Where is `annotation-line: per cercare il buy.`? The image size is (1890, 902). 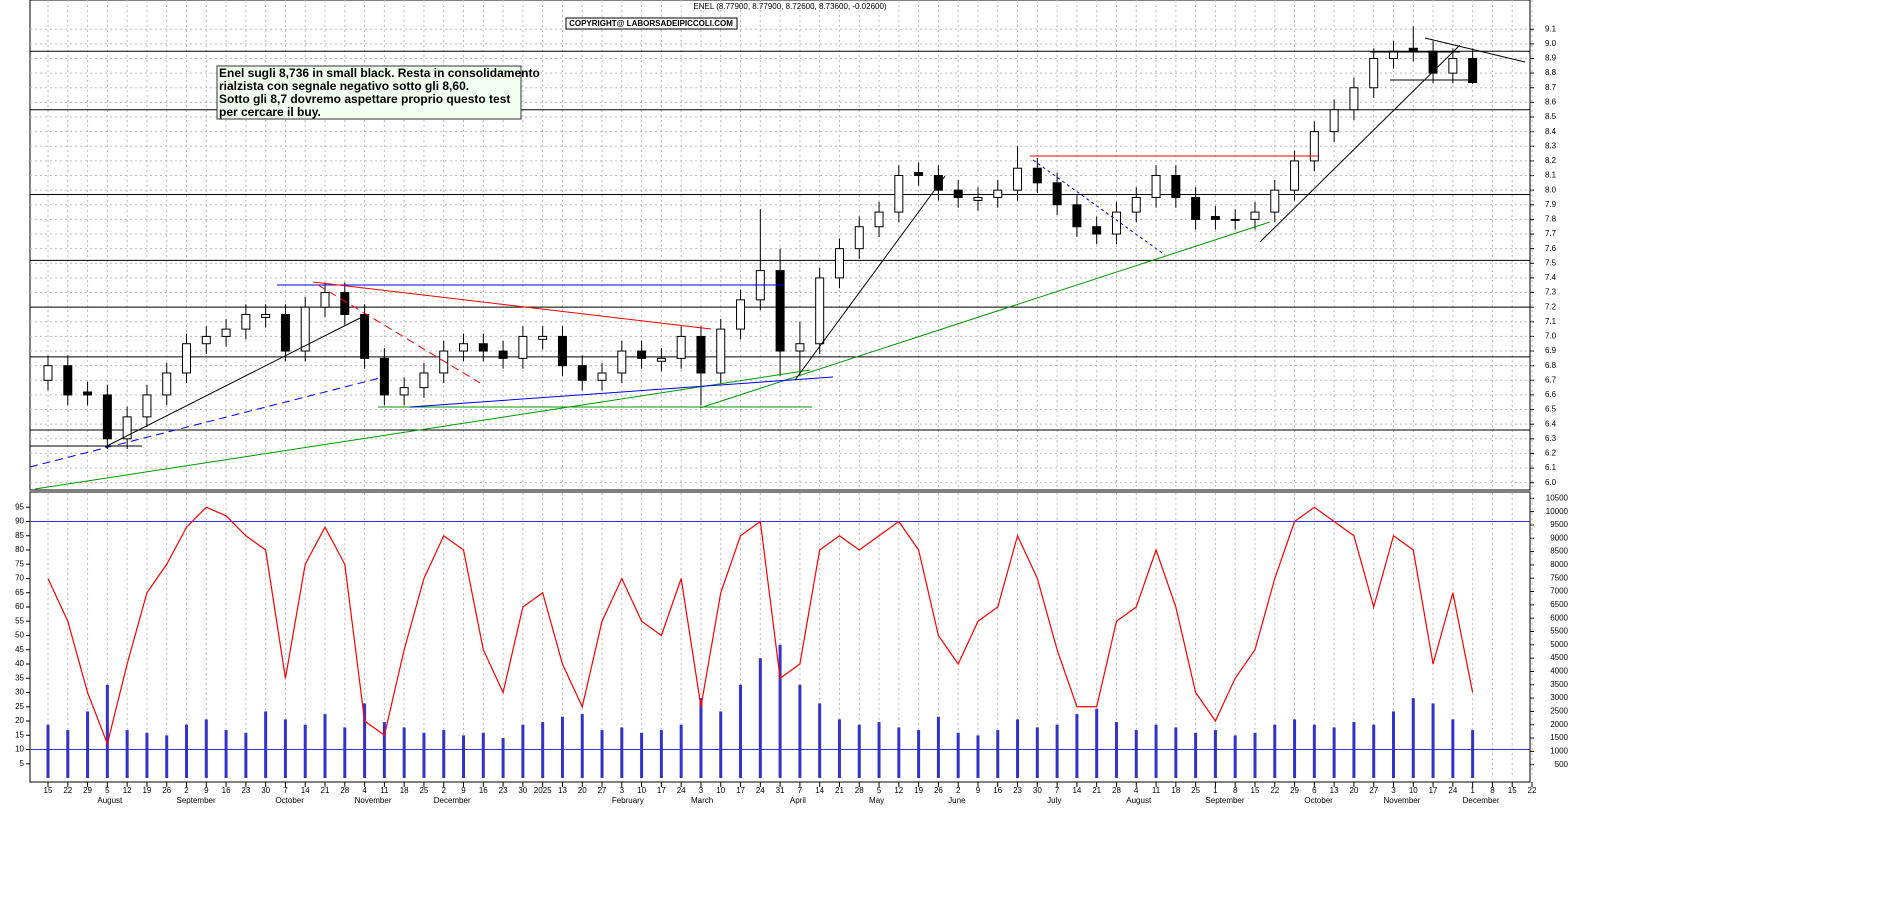
annotation-line: per cercare il buy. is located at coordinates (270, 112).